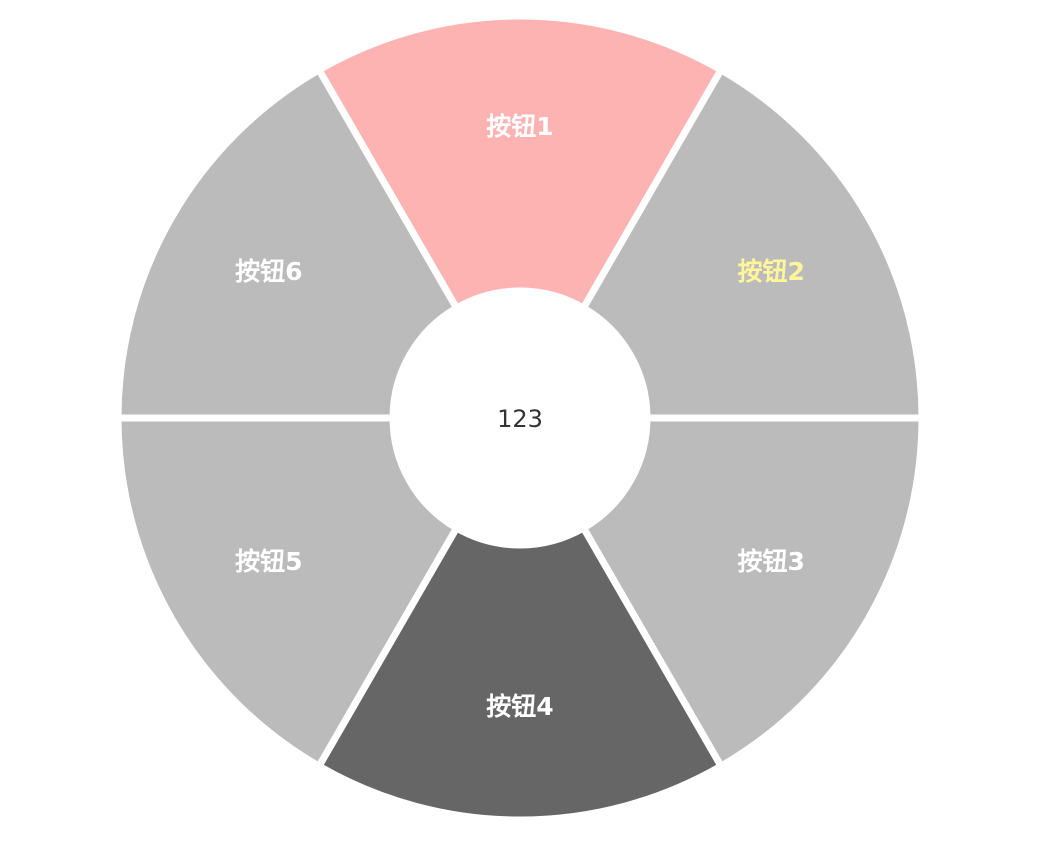  I want to click on radial-menu-center: 123, so click(520, 418).